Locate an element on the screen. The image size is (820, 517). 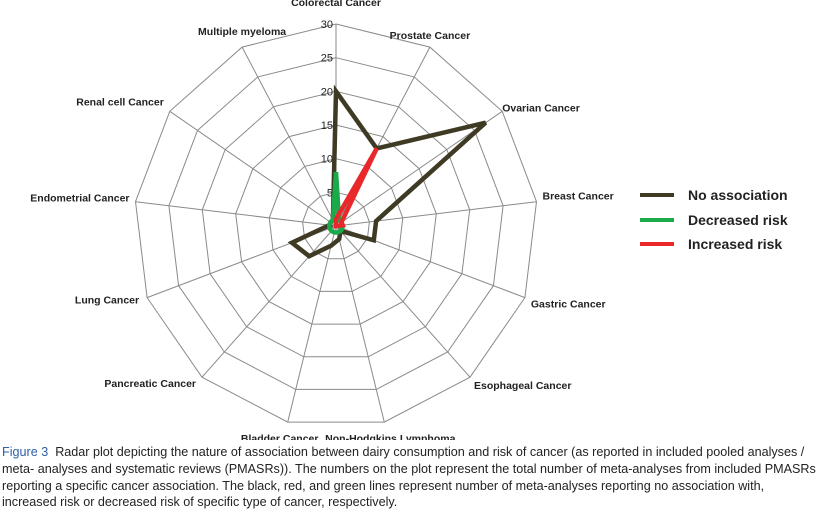
tick-label-5: 5 is located at coordinates (330, 193).